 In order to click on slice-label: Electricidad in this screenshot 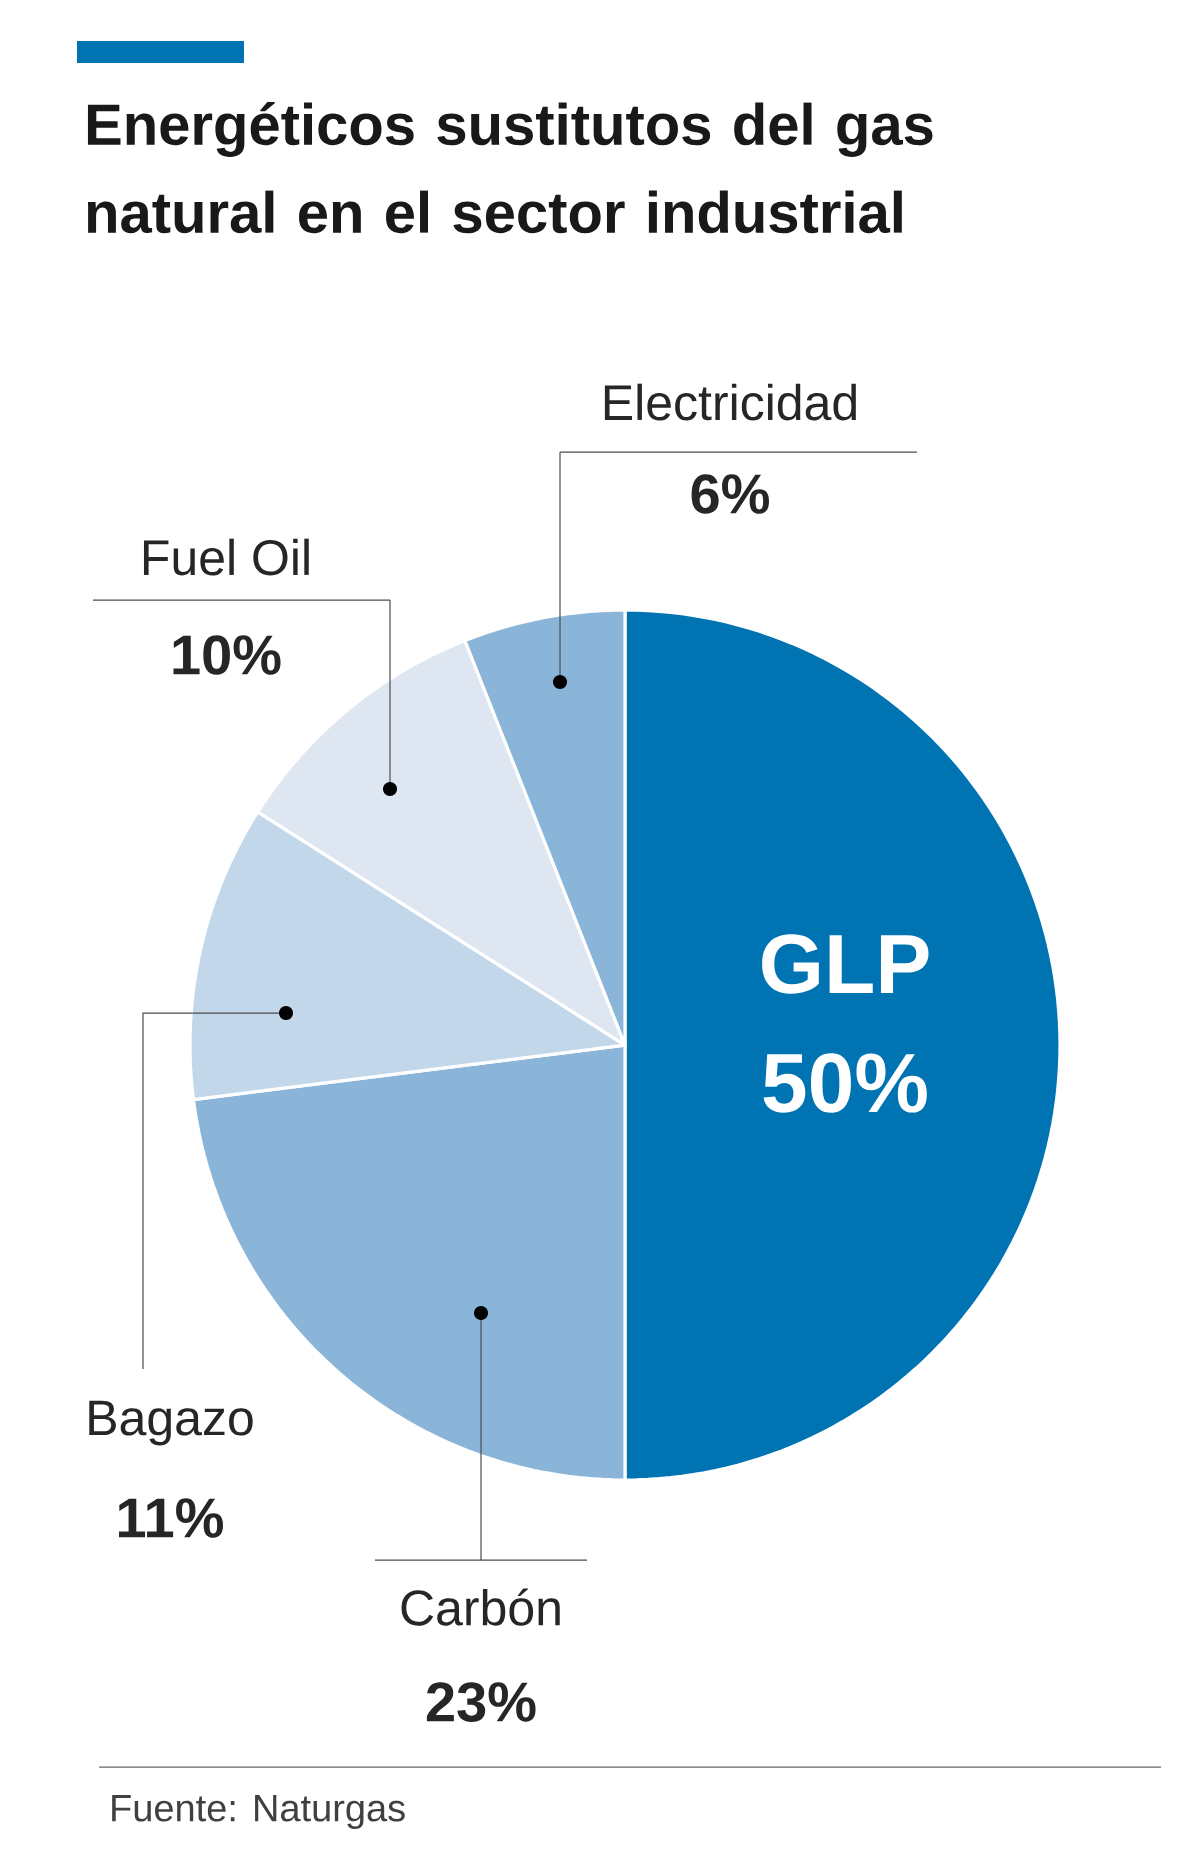, I will do `click(730, 402)`.